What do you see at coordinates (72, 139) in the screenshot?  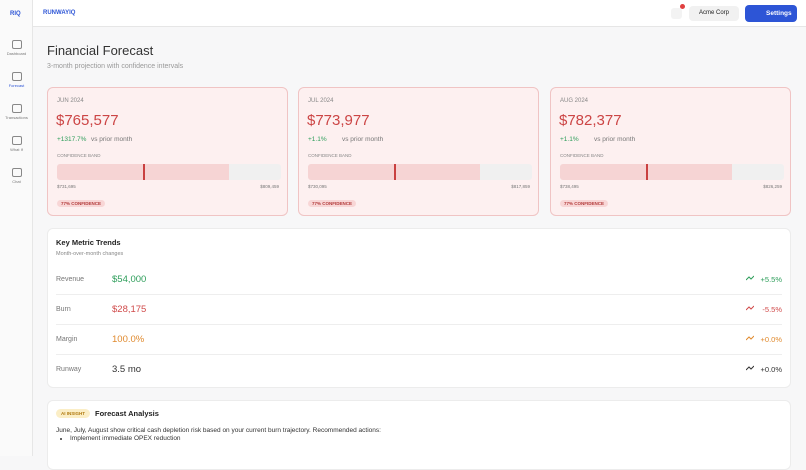 I see `card-change: +1317.7%` at bounding box center [72, 139].